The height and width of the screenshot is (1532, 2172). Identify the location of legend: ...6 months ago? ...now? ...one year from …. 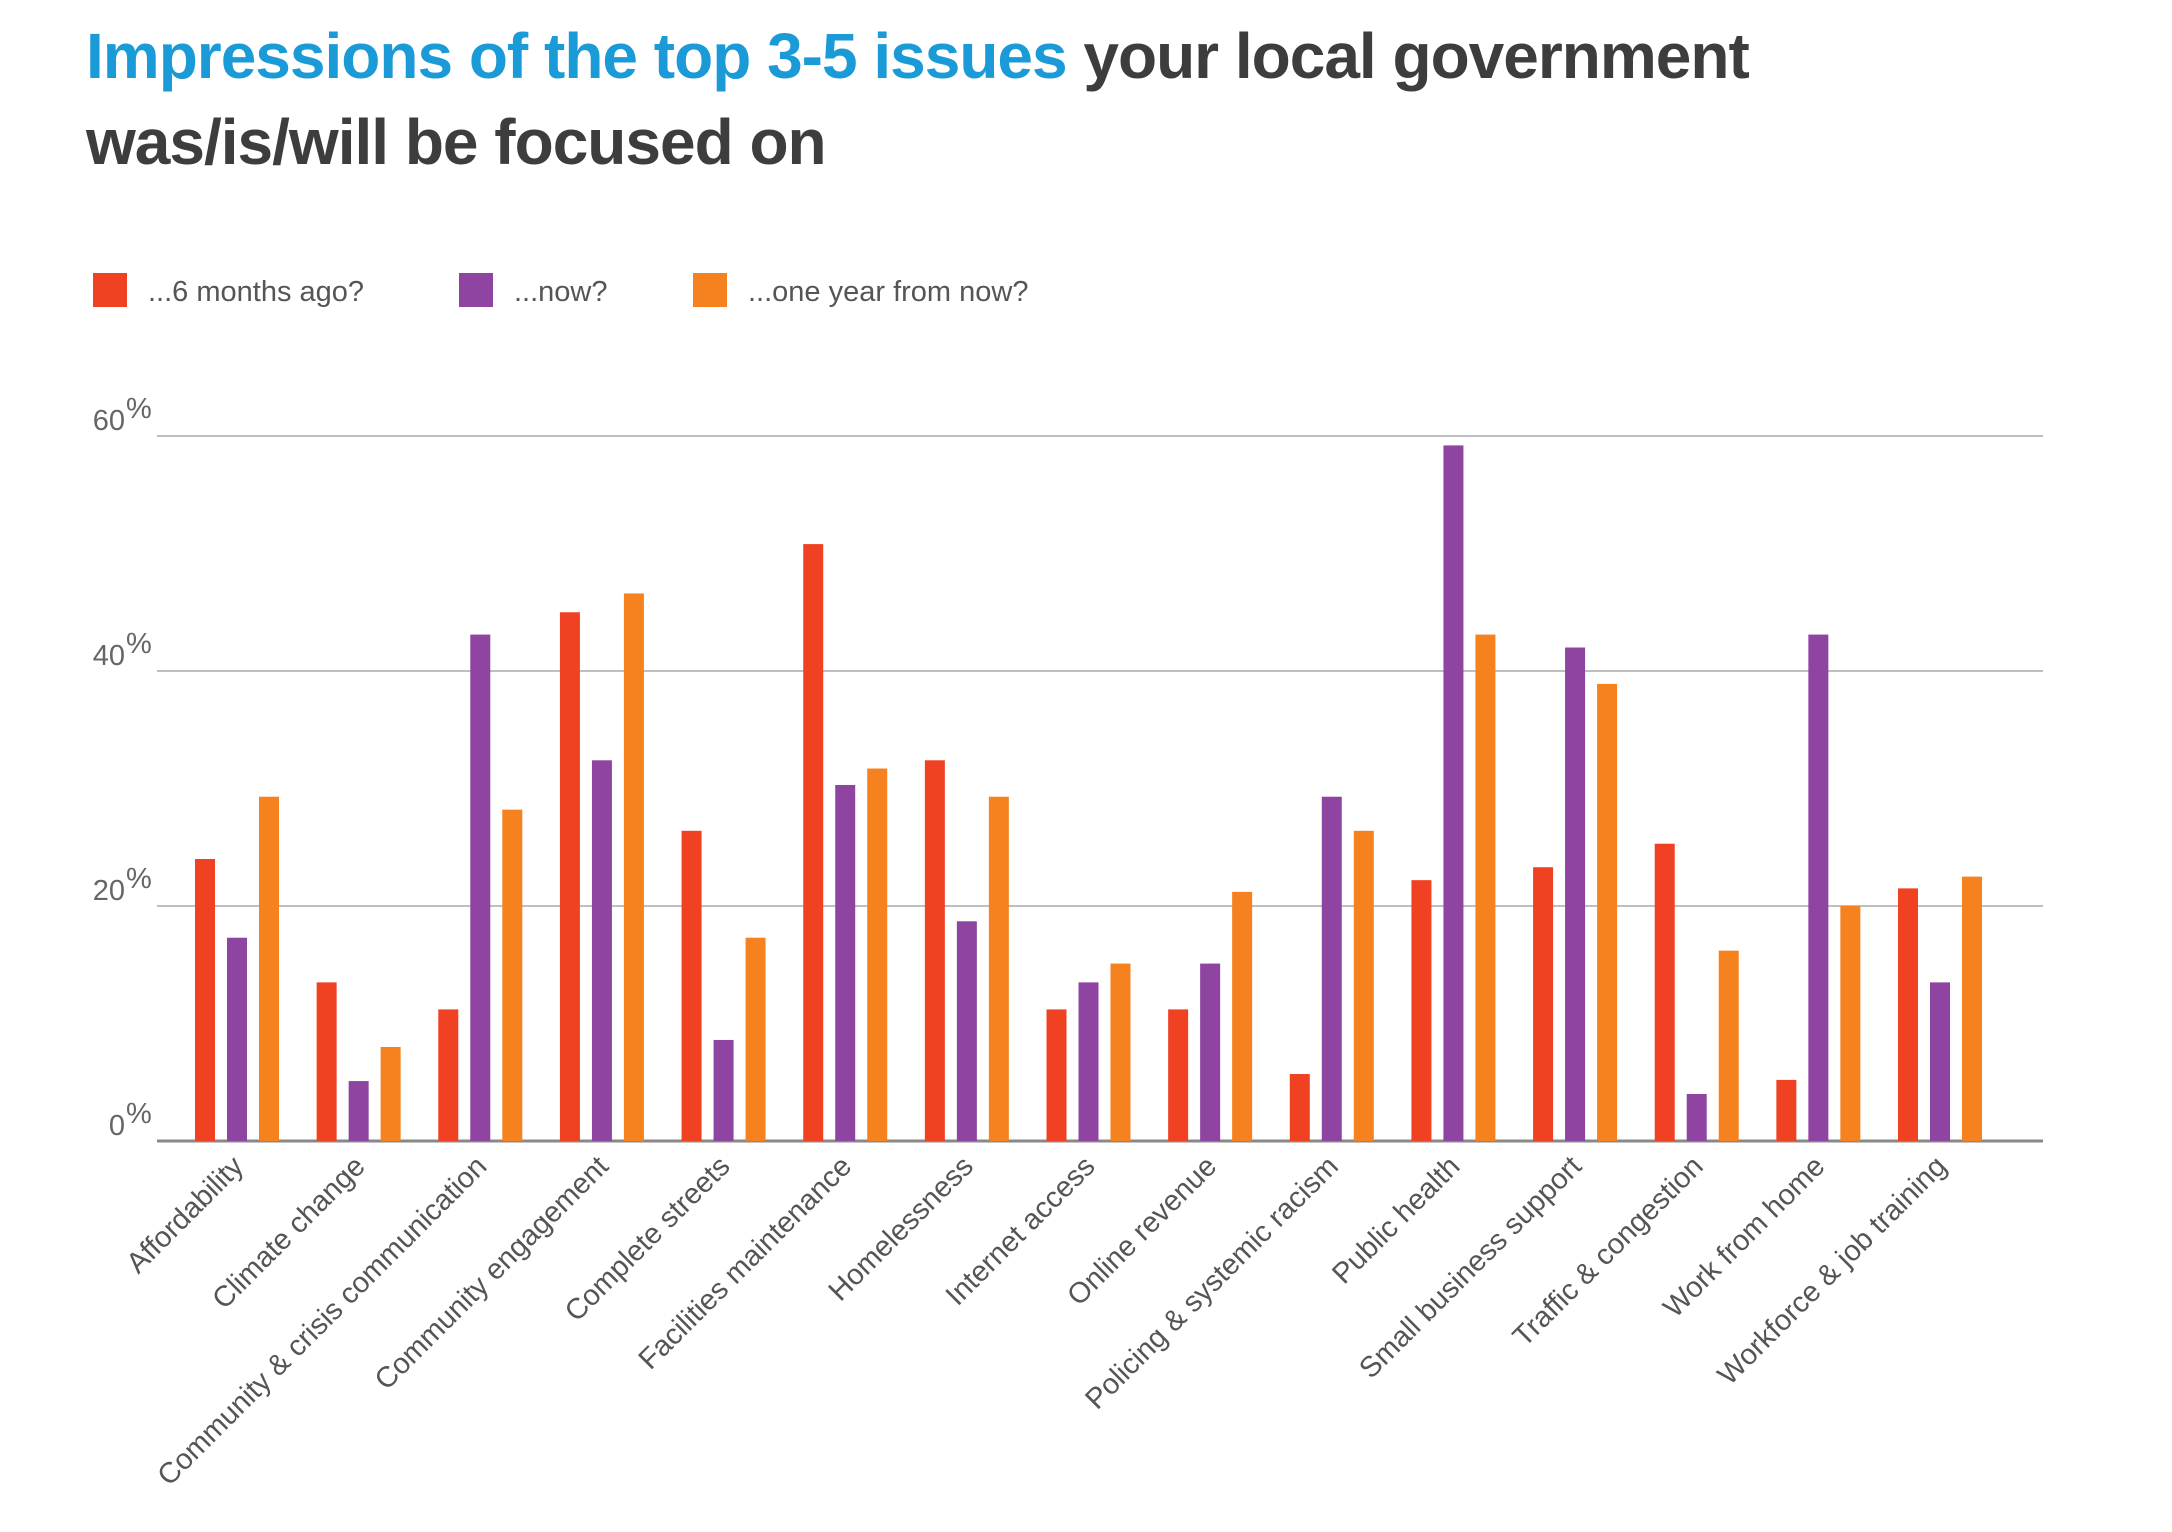
(560, 290).